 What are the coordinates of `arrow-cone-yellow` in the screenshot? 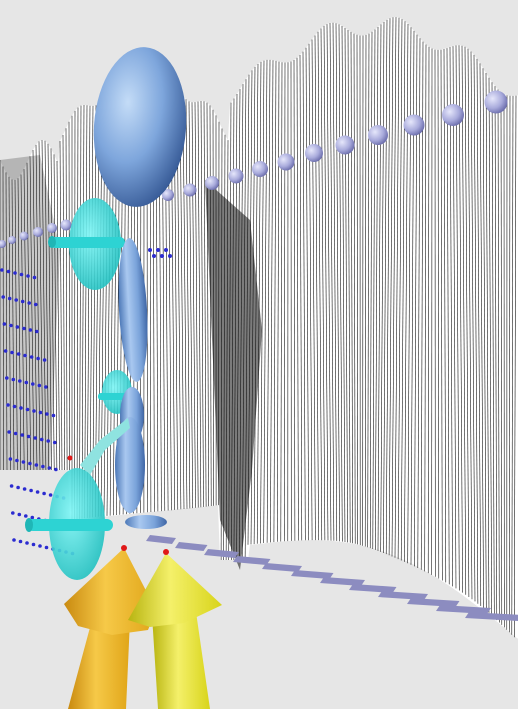 It's located at (175, 590).